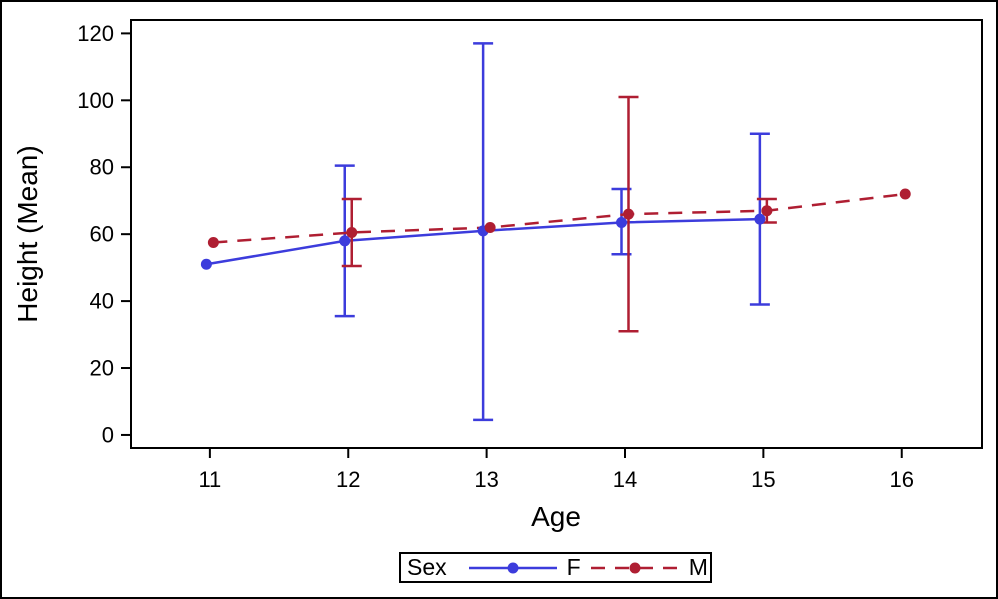  Describe the element at coordinates (95, 33) in the screenshot. I see `y-tick-label: 120` at that location.